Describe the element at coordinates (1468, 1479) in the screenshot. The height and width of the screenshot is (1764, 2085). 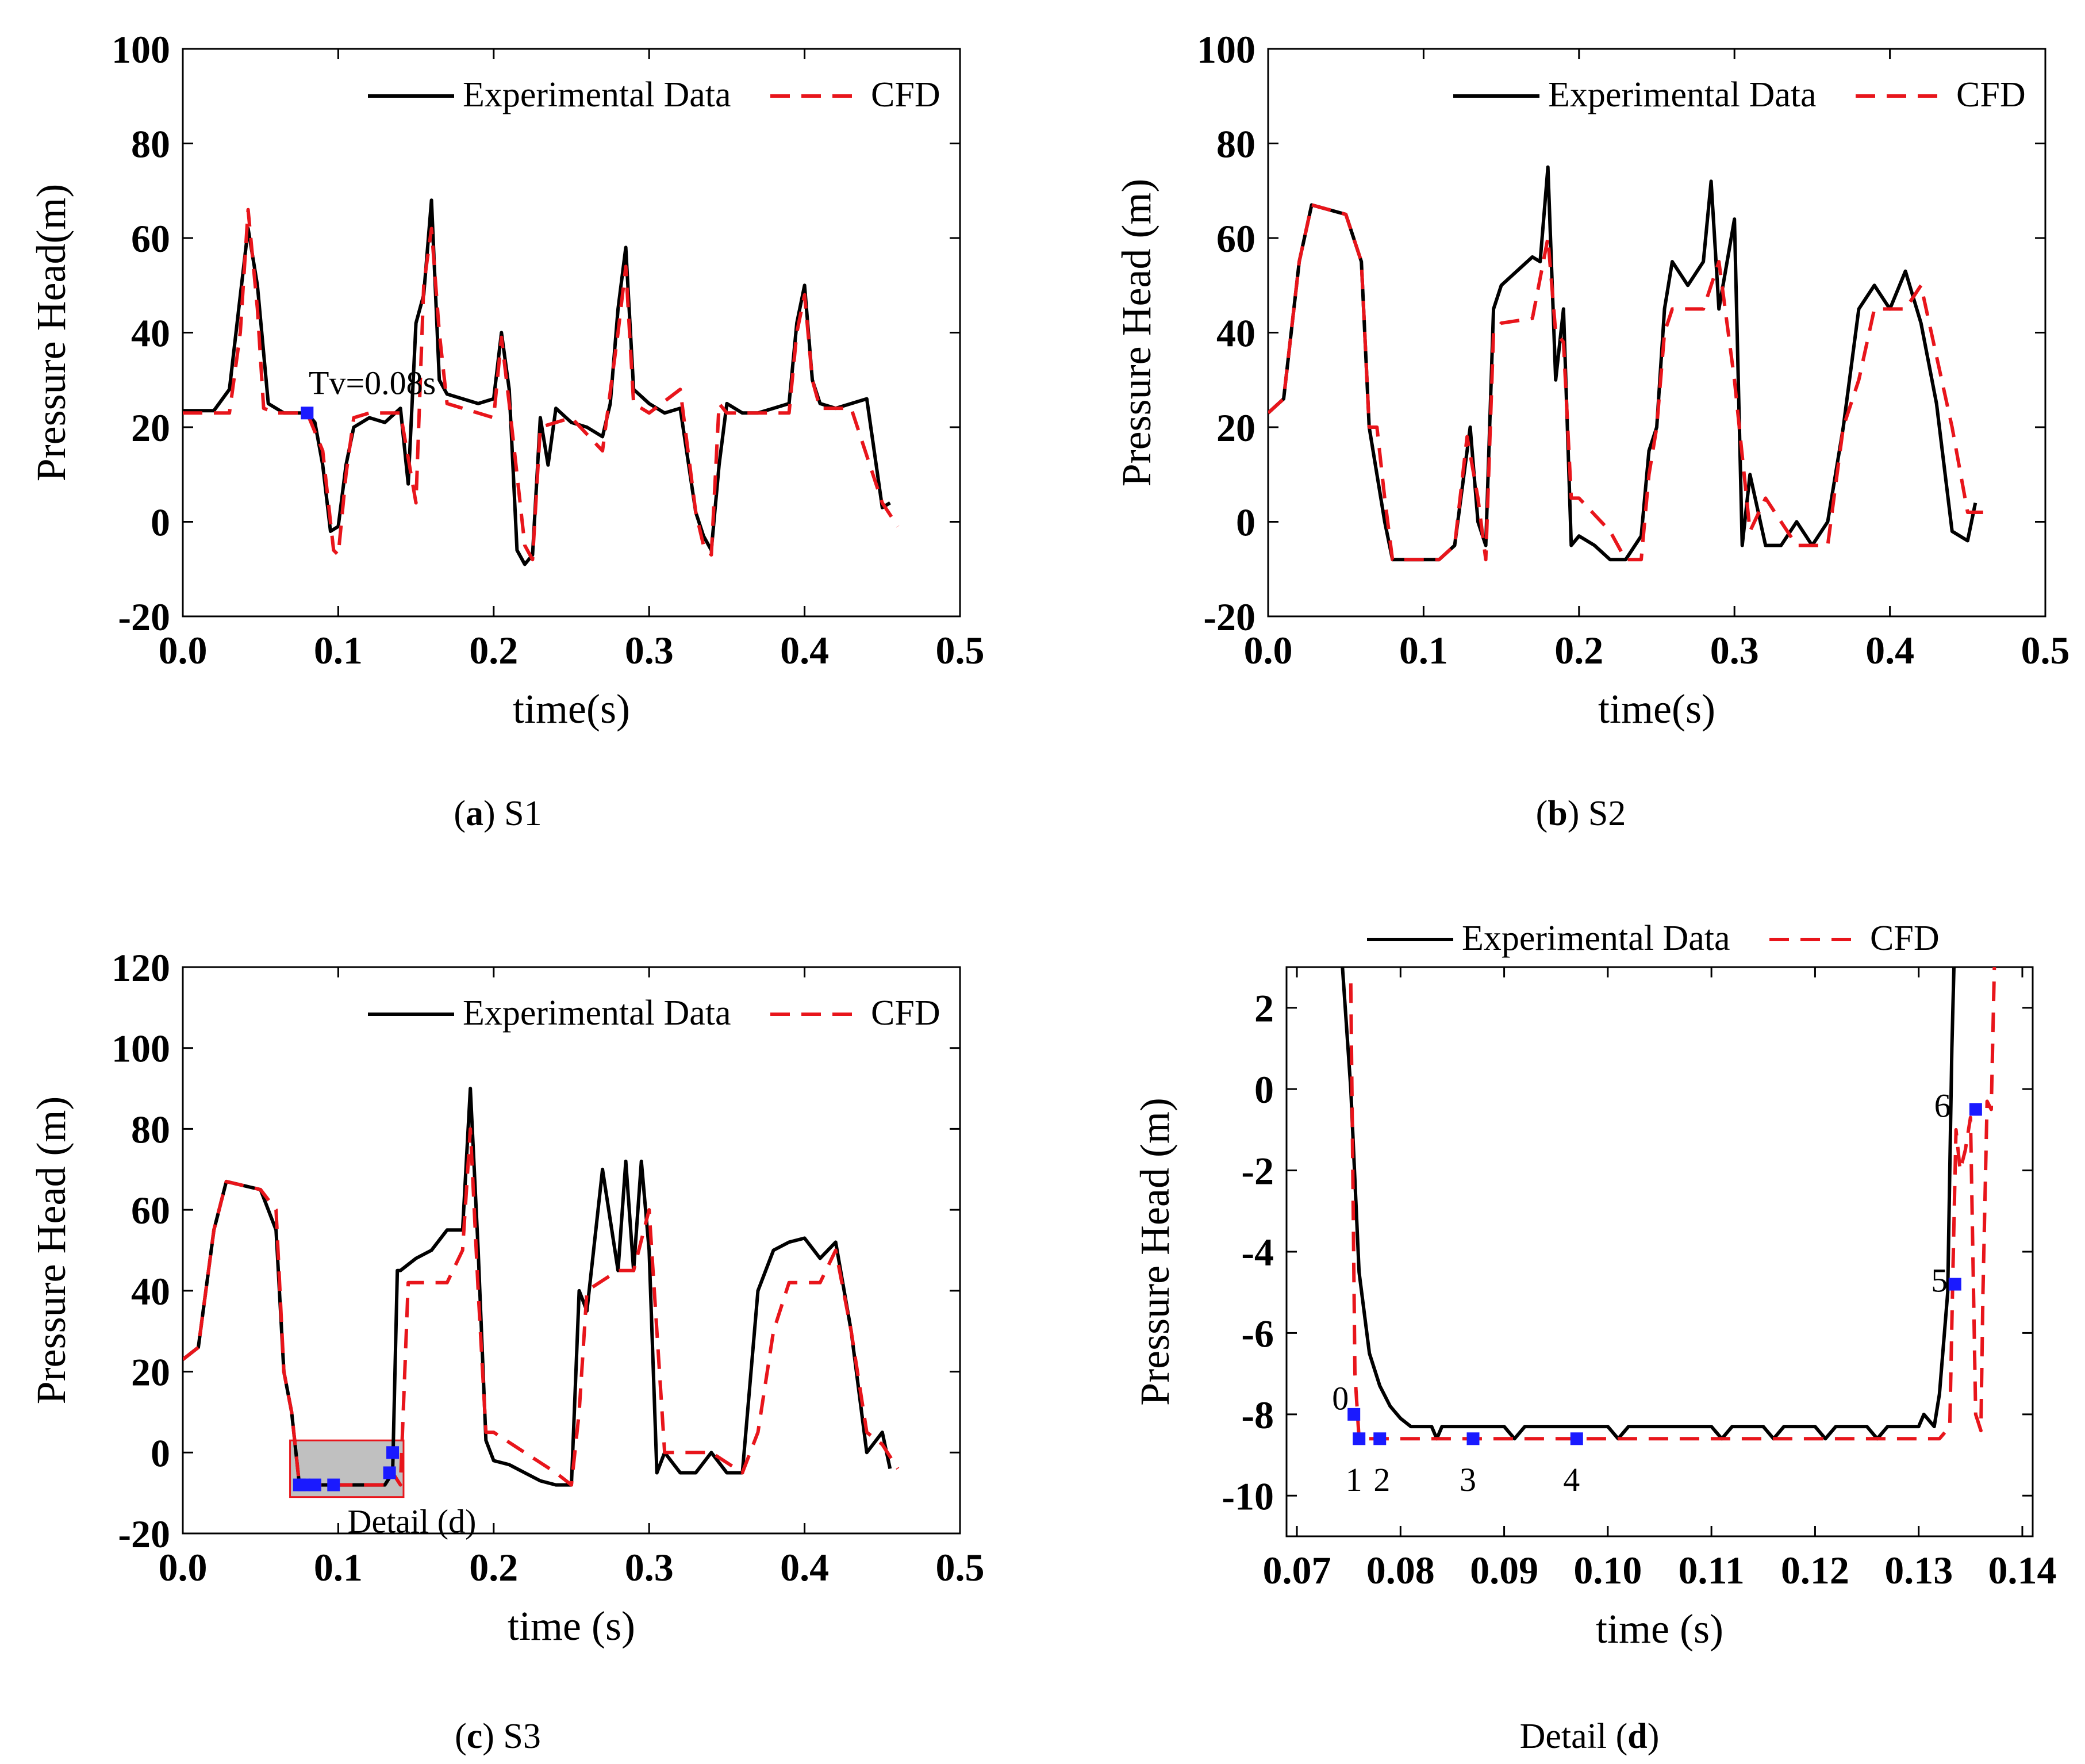
I see `marker-label: 3` at that location.